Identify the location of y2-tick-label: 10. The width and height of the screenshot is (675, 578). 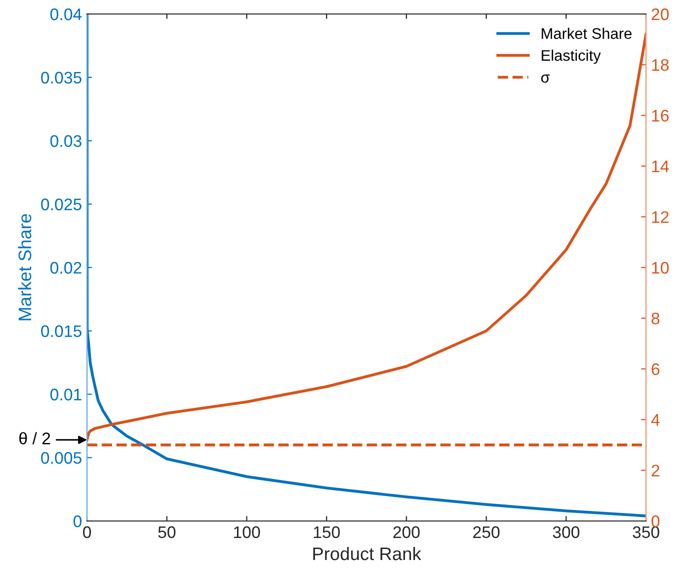
(660, 268).